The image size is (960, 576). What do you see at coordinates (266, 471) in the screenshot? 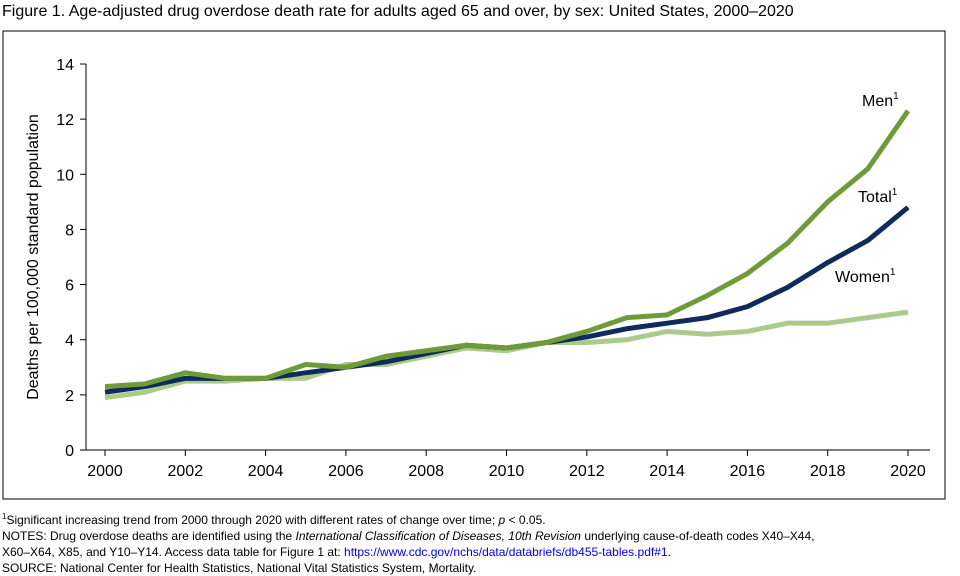
I see `x-tick-label: 2004` at bounding box center [266, 471].